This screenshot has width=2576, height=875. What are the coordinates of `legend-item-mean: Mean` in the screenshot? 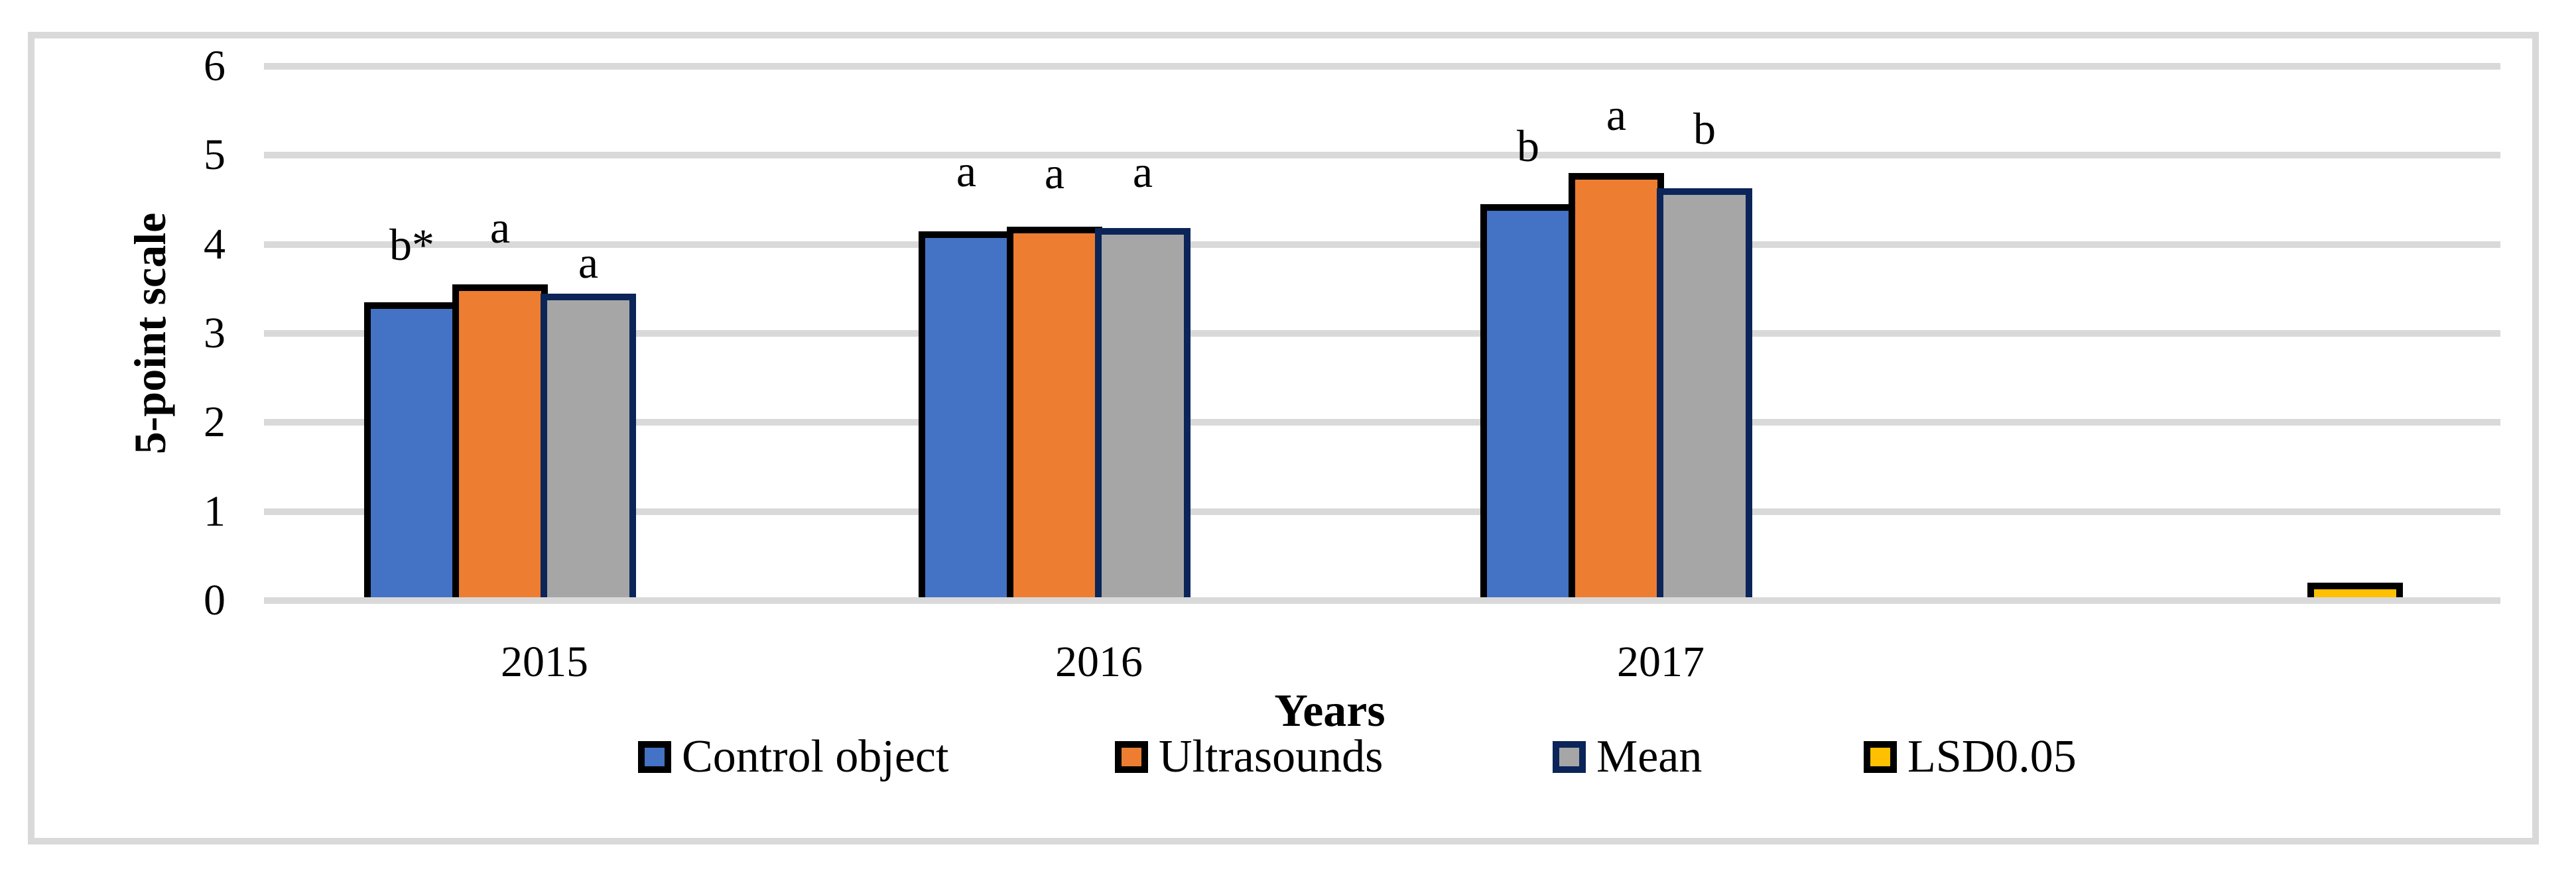 It's located at (1628, 757).